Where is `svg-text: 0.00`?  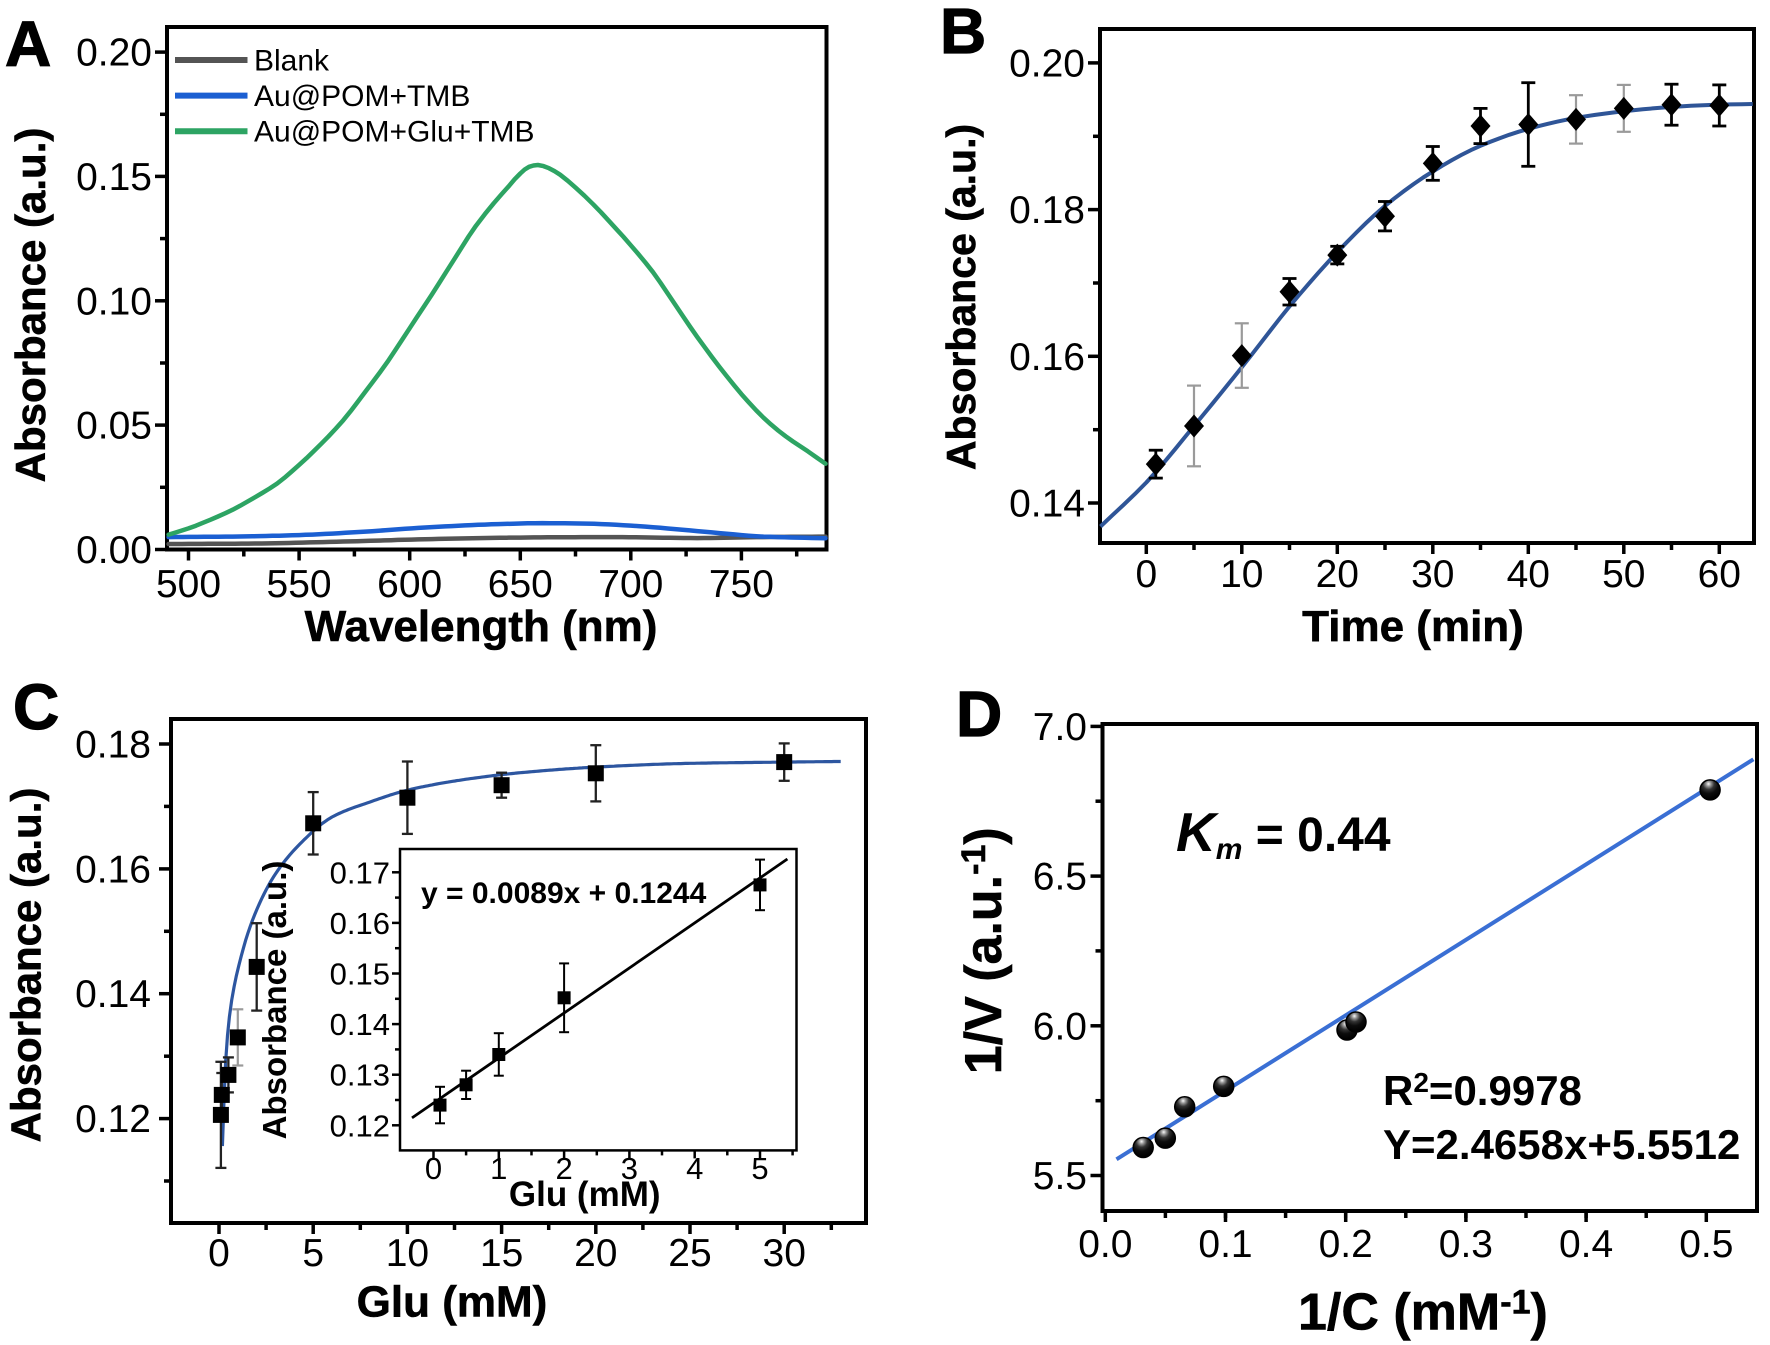
svg-text: 0.00 is located at coordinates (114, 550).